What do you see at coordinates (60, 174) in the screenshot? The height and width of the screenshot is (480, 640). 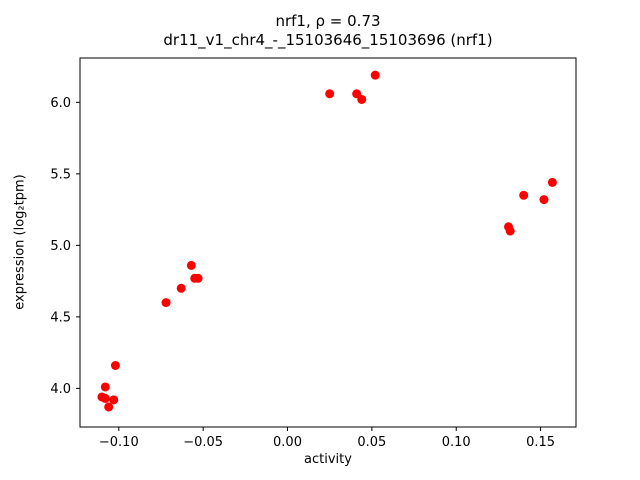 I see `y-tick-label: 5.5` at bounding box center [60, 174].